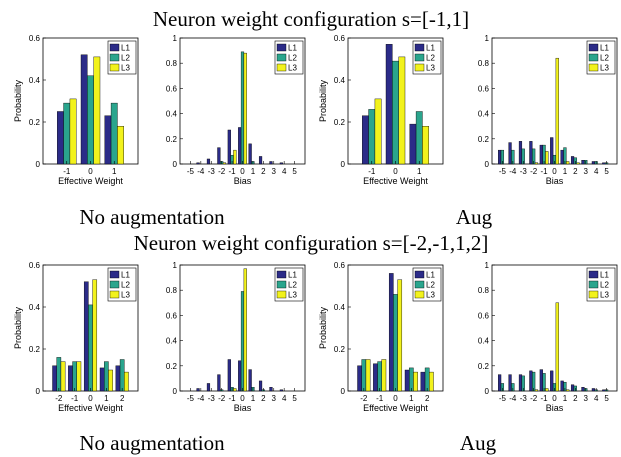 The height and width of the screenshot is (457, 621). Describe the element at coordinates (364, 375) in the screenshot. I see `bar-L2--2` at that location.